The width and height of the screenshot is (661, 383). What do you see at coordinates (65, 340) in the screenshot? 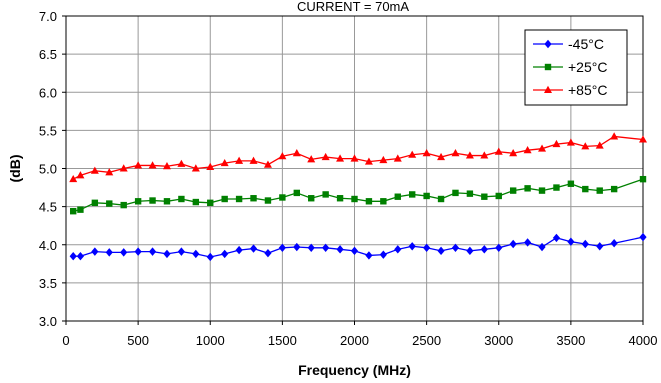
I see `x-tick-label: 0` at bounding box center [65, 340].